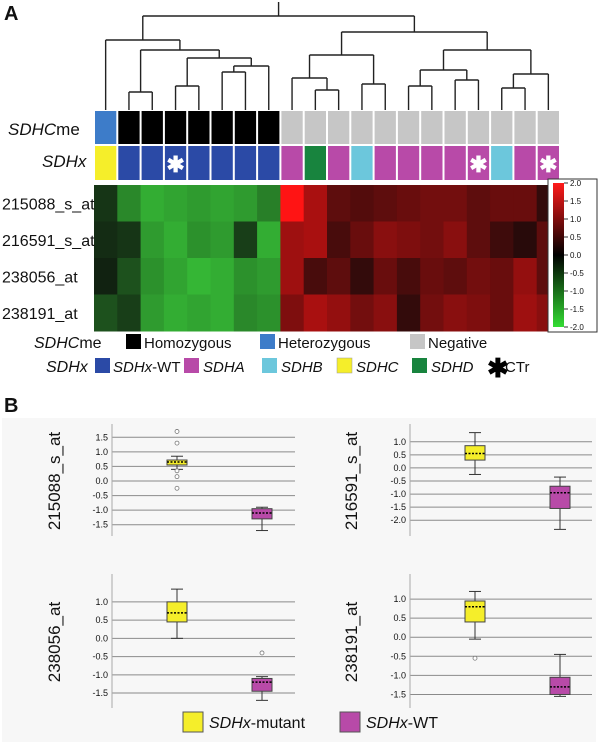 This screenshot has height=743, width=600. I want to click on asterisk-icon: ✱, so click(498, 368).